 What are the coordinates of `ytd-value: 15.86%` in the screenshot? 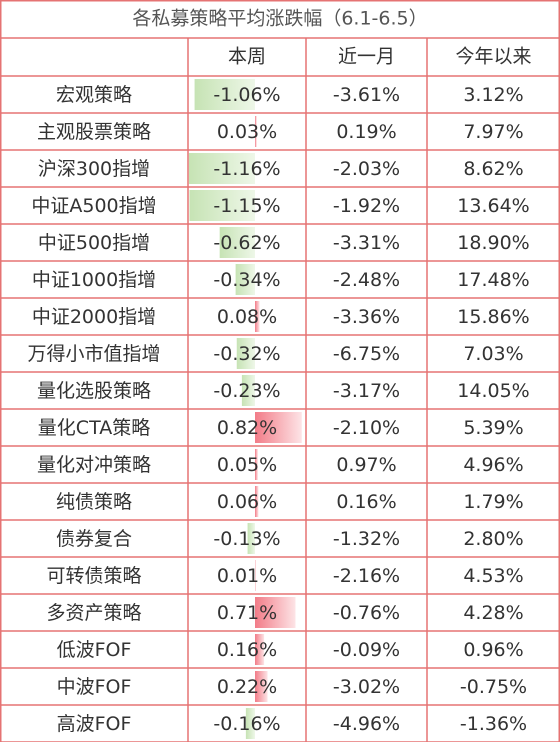 It's located at (493, 317).